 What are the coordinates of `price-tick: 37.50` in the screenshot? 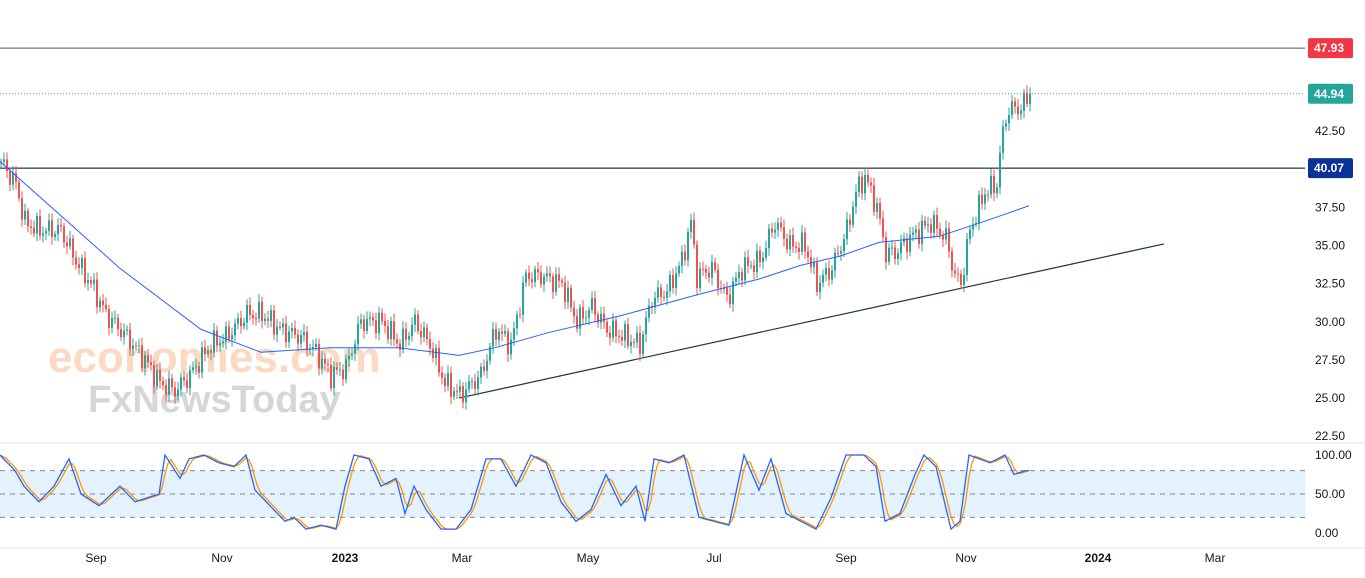 It's located at (1330, 207).